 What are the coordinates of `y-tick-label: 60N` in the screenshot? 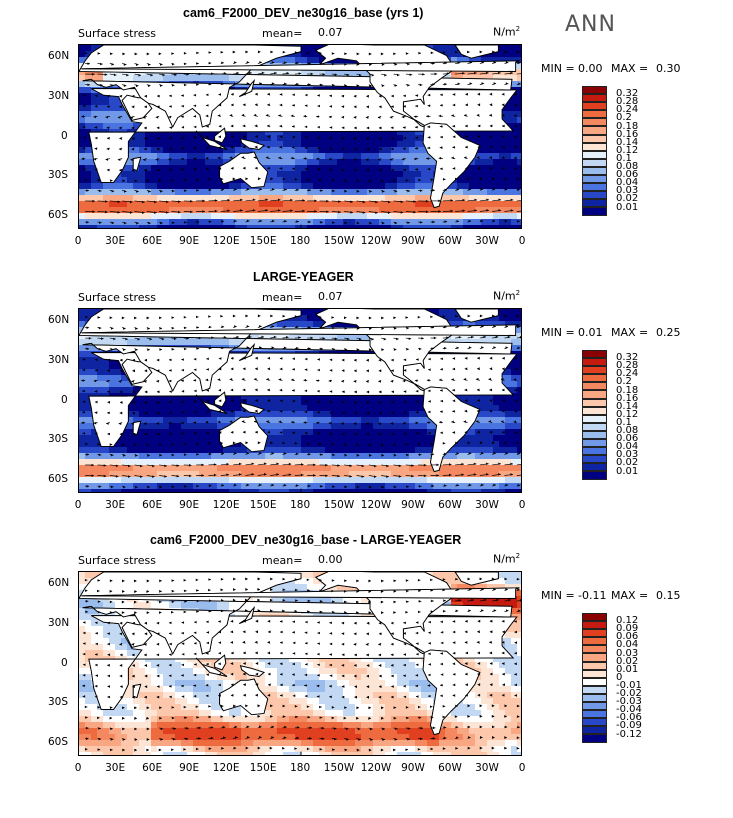 It's located at (58, 56).